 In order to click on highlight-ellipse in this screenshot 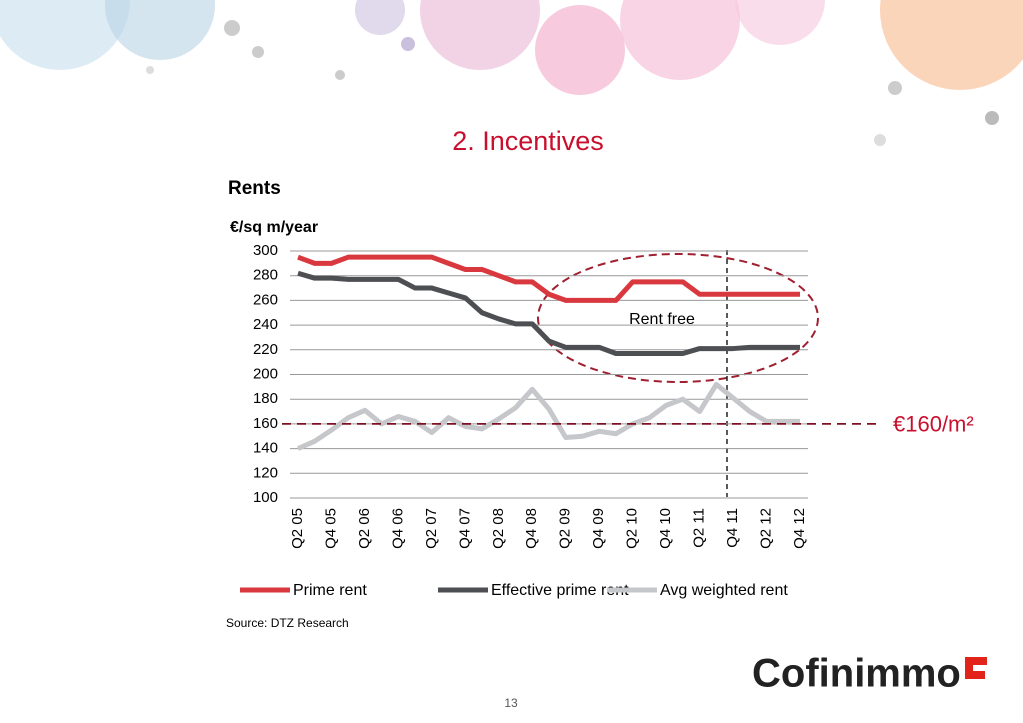, I will do `click(678, 318)`.